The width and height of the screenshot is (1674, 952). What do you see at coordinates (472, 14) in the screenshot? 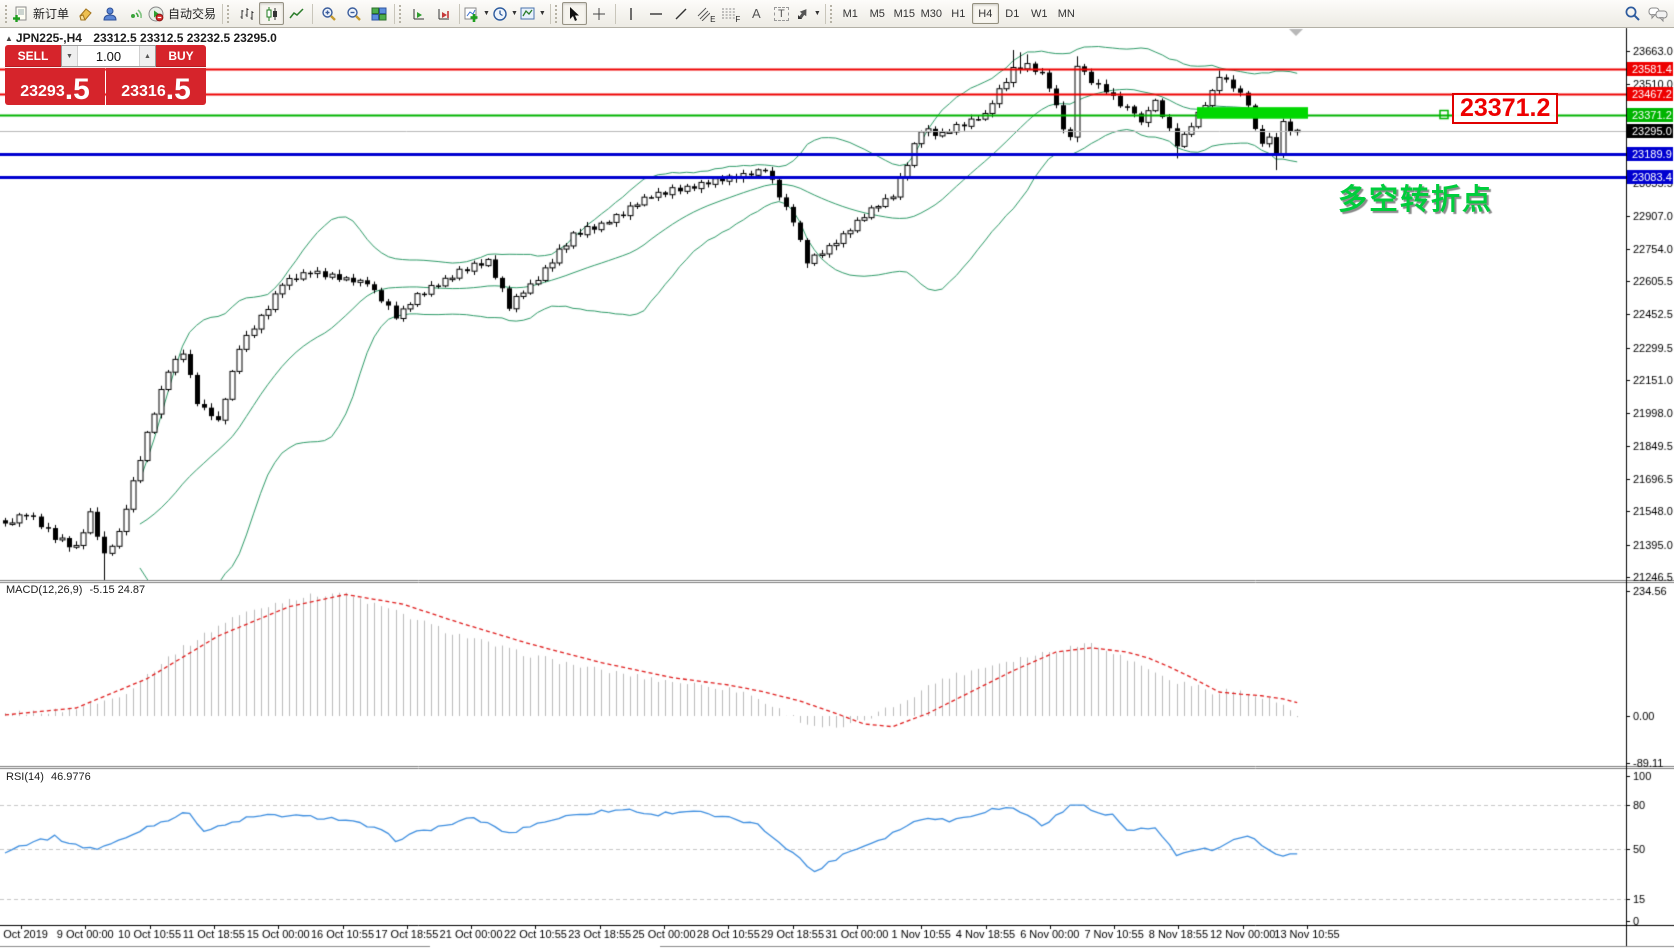
I see `indicators-icon` at bounding box center [472, 14].